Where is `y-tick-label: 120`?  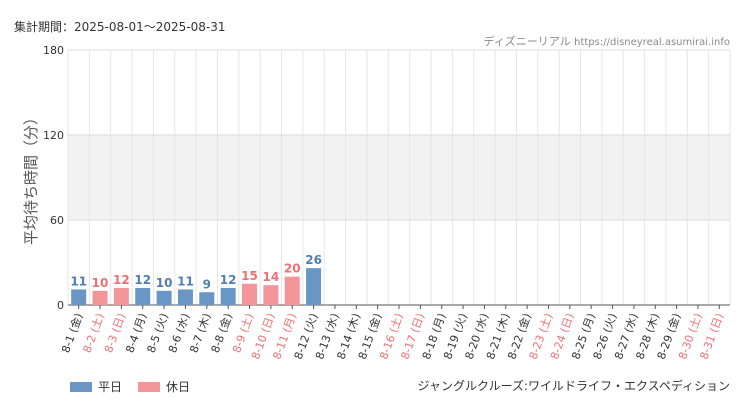
y-tick-label: 120 is located at coordinates (53, 135).